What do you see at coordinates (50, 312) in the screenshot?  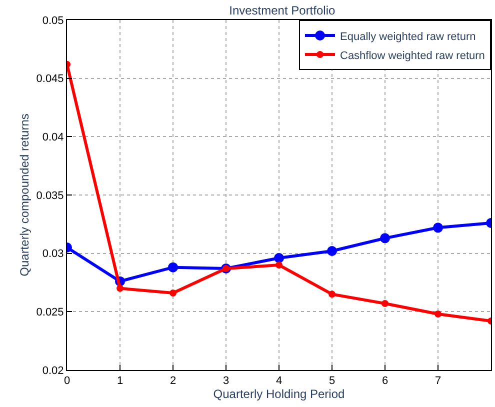 I see `y-tick-label: 0.025` at bounding box center [50, 312].